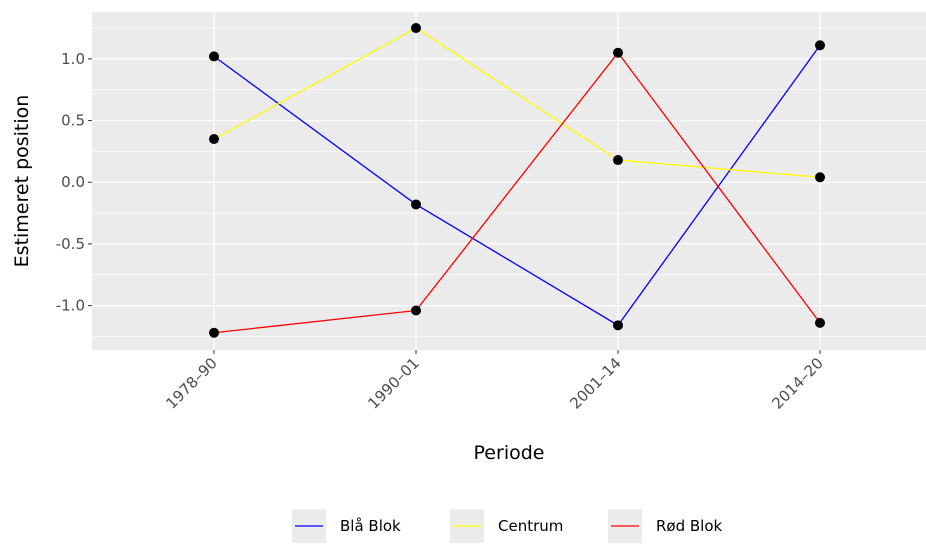 The height and width of the screenshot is (544, 926). Describe the element at coordinates (689, 526) in the screenshot. I see `legend-label: Rød Blok` at that location.